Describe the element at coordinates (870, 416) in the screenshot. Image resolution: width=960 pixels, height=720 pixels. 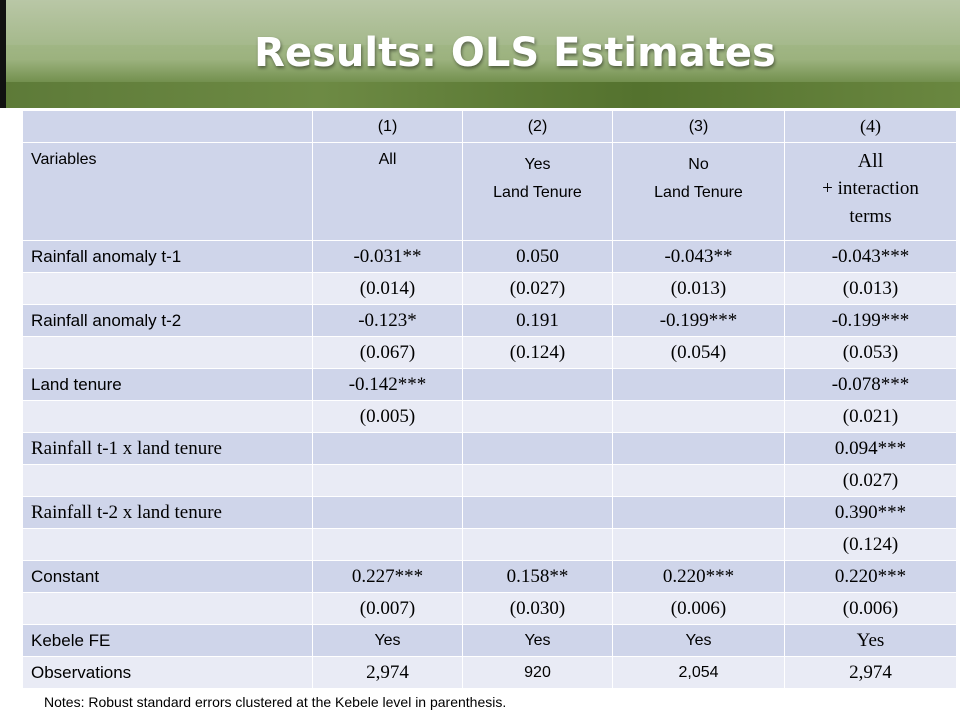
I see `cell-value: (0.021)` at that location.